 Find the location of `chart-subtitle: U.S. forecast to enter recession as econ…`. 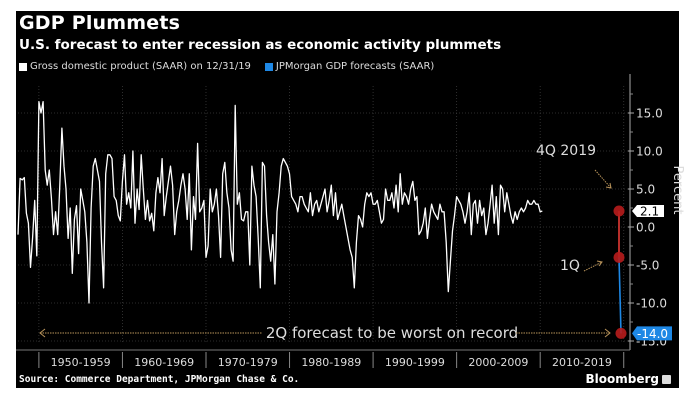

chart-subtitle: U.S. forecast to enter recession as econ… is located at coordinates (260, 45).